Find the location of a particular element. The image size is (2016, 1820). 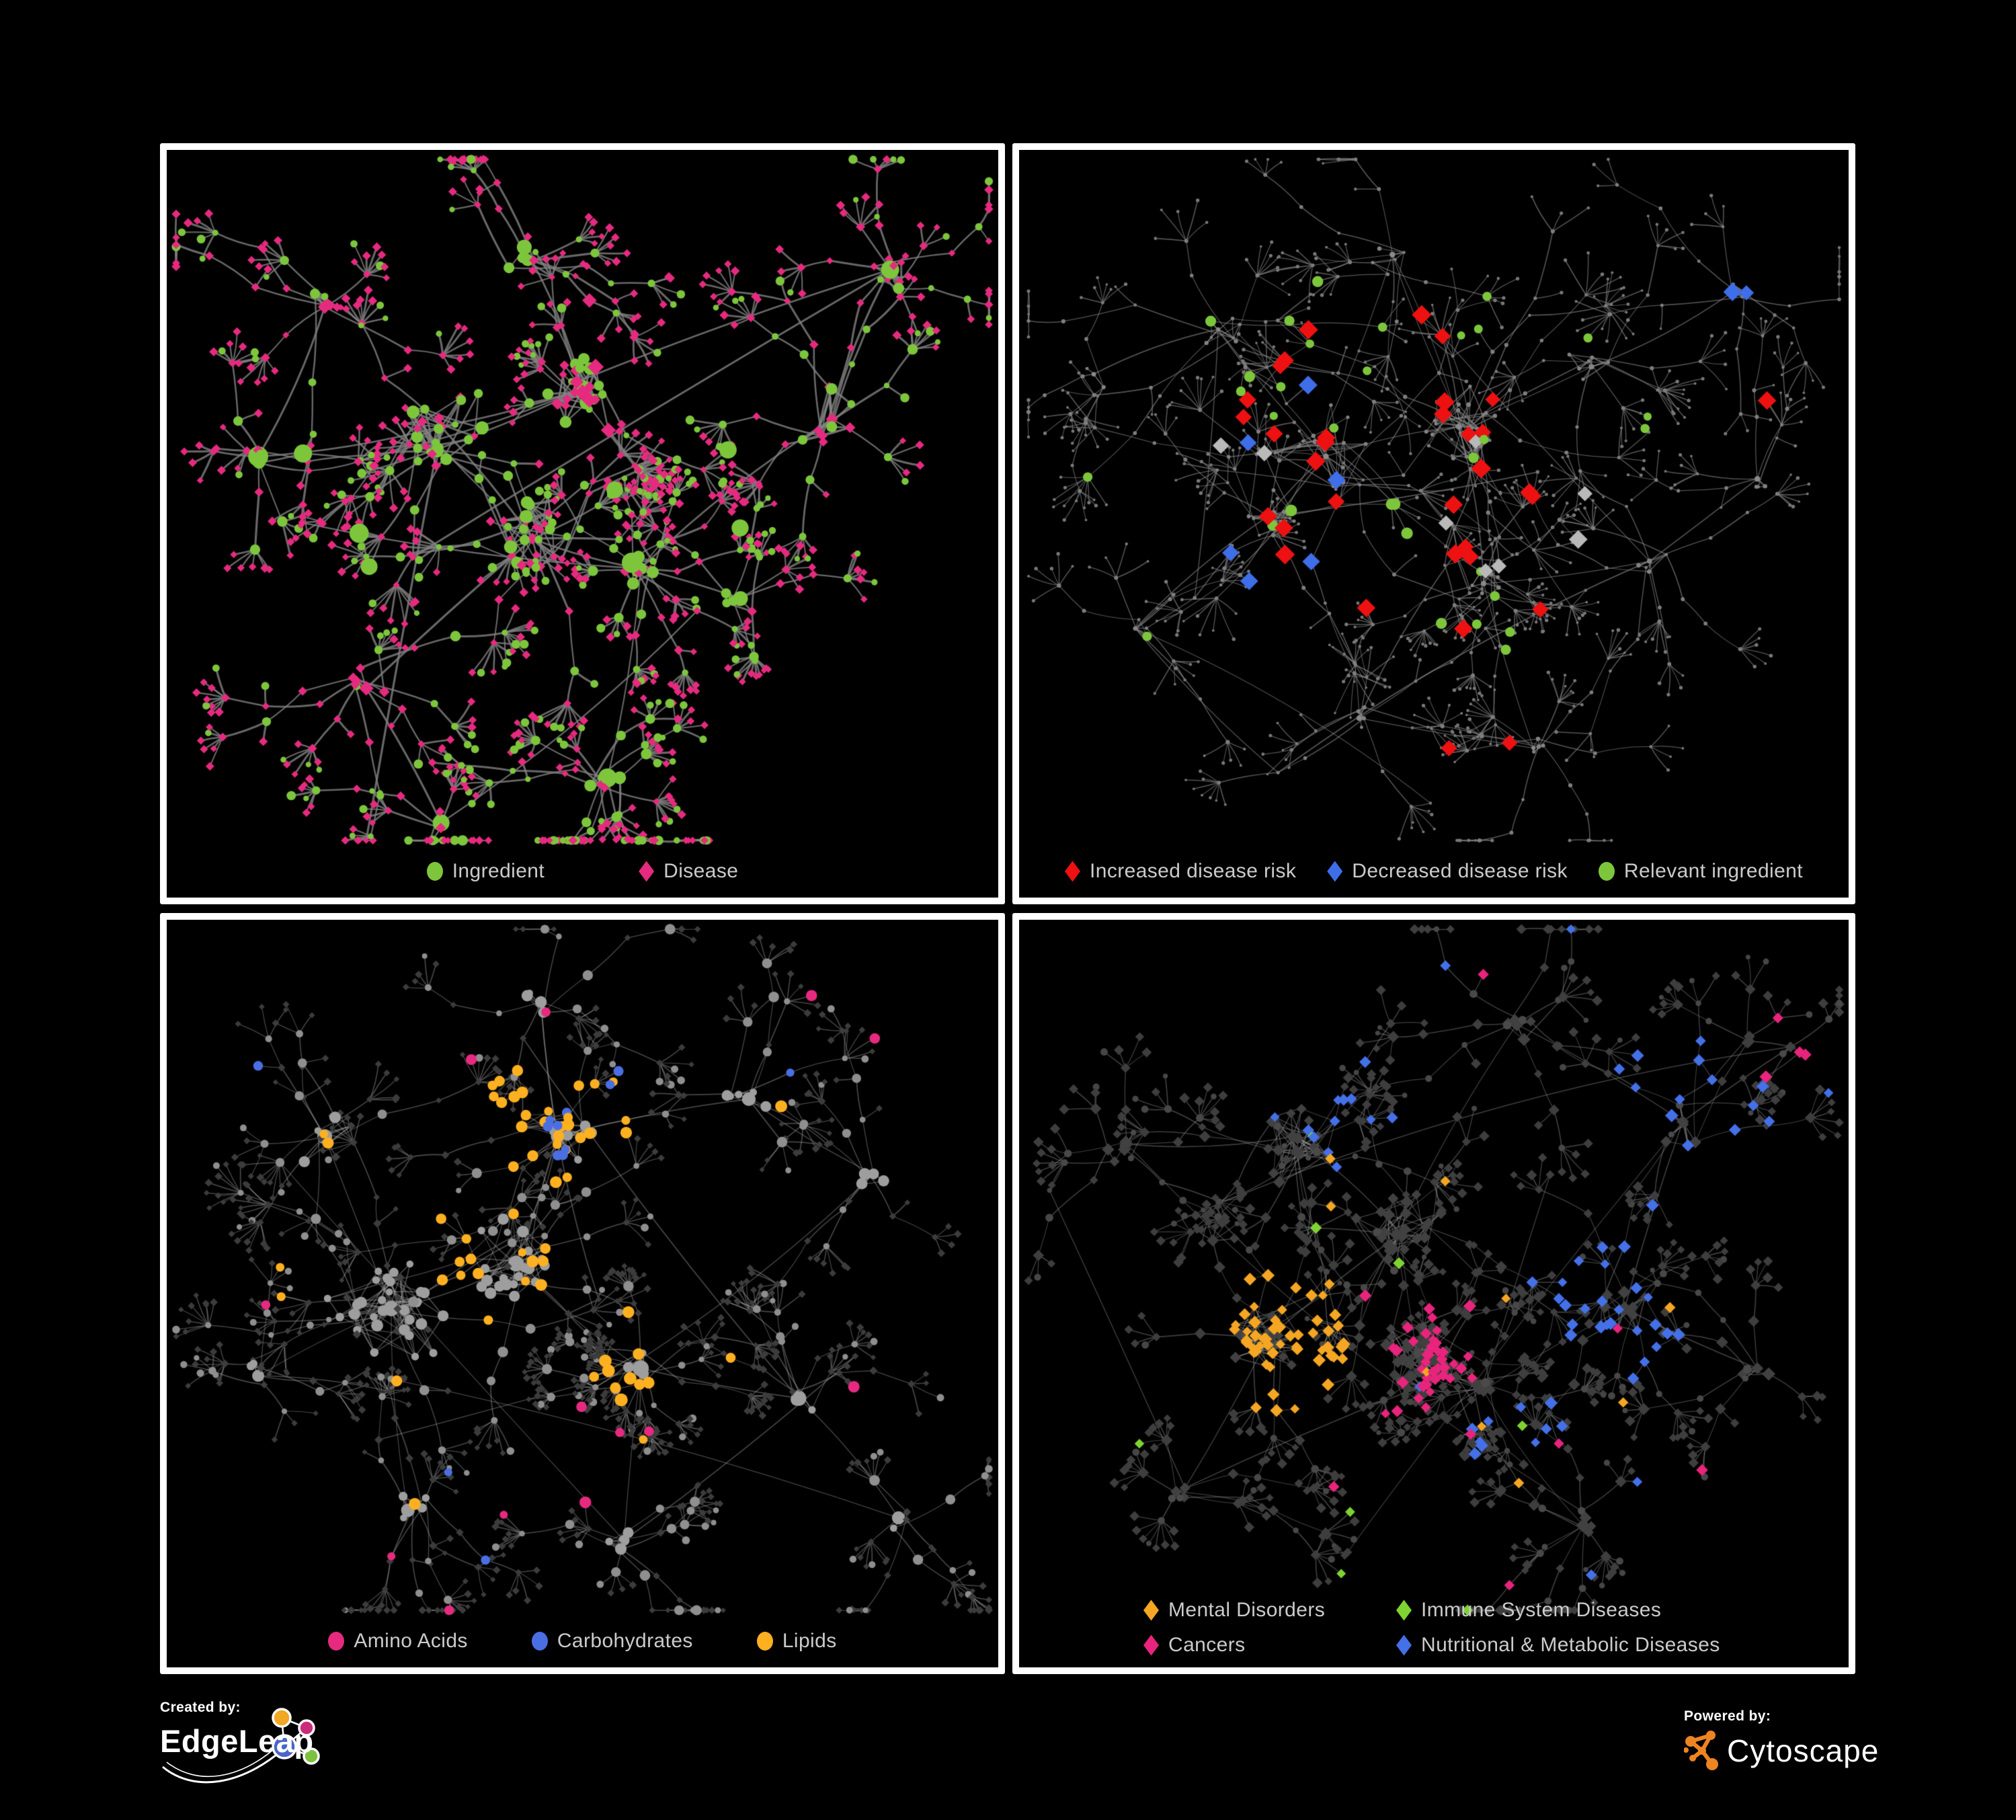

legend-item-ingredient: Ingredient is located at coordinates (485, 871).